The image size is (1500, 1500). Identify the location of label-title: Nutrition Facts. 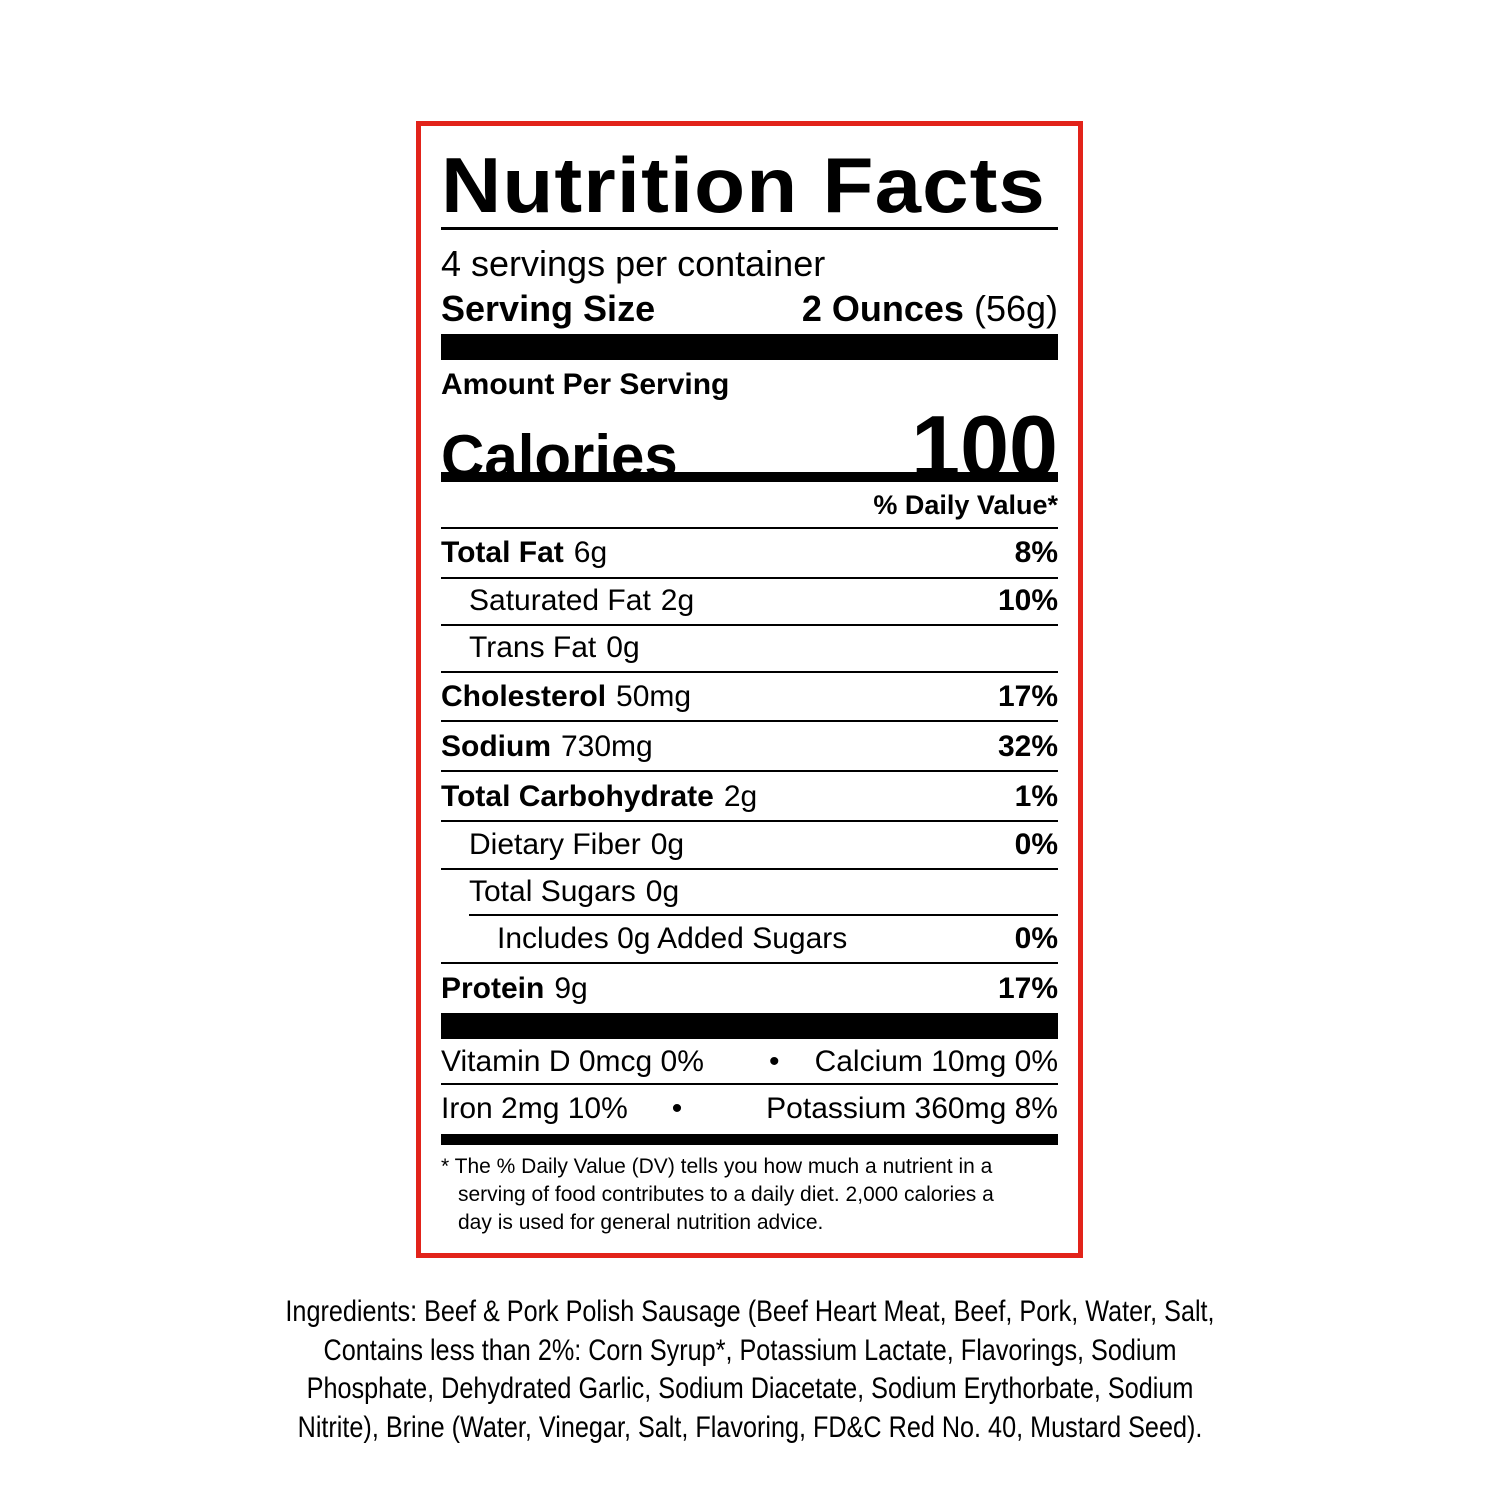
(743, 185).